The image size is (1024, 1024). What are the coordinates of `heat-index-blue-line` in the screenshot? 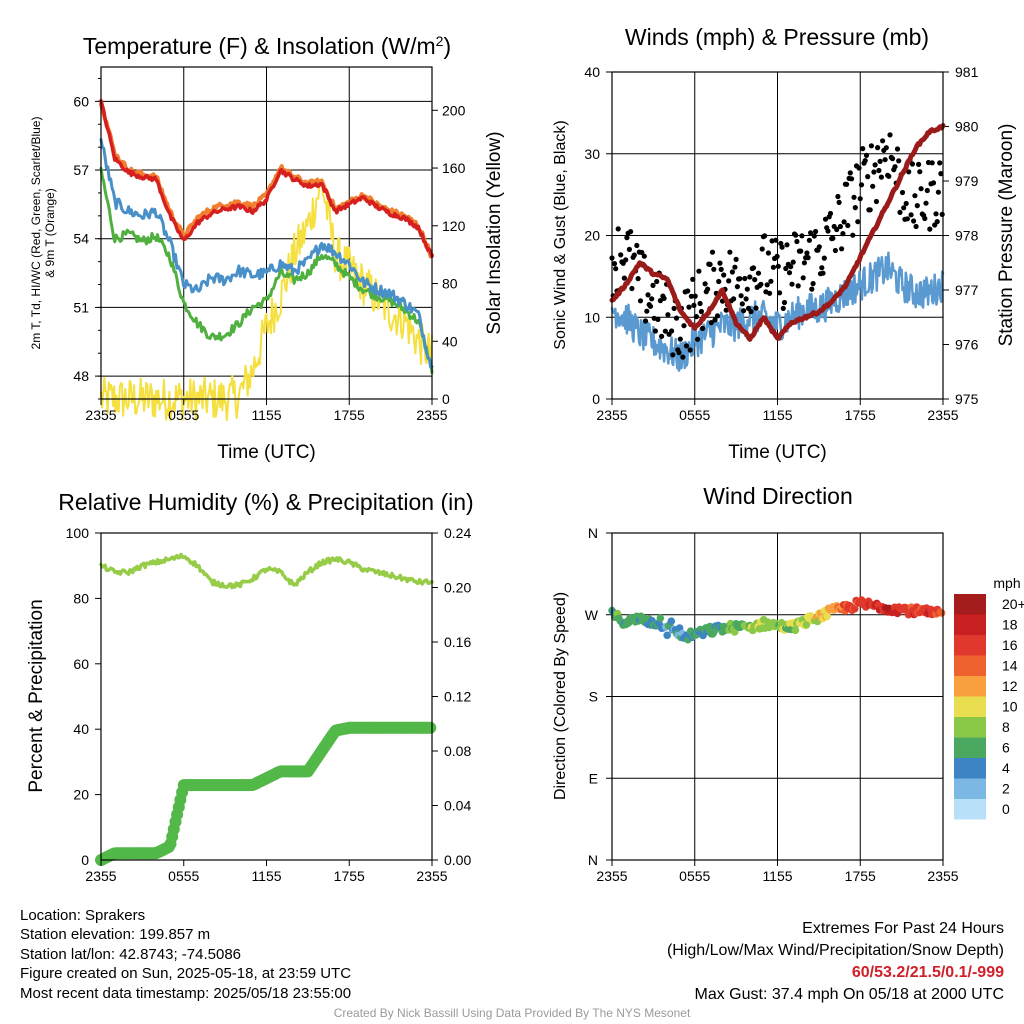 It's located at (266, 253).